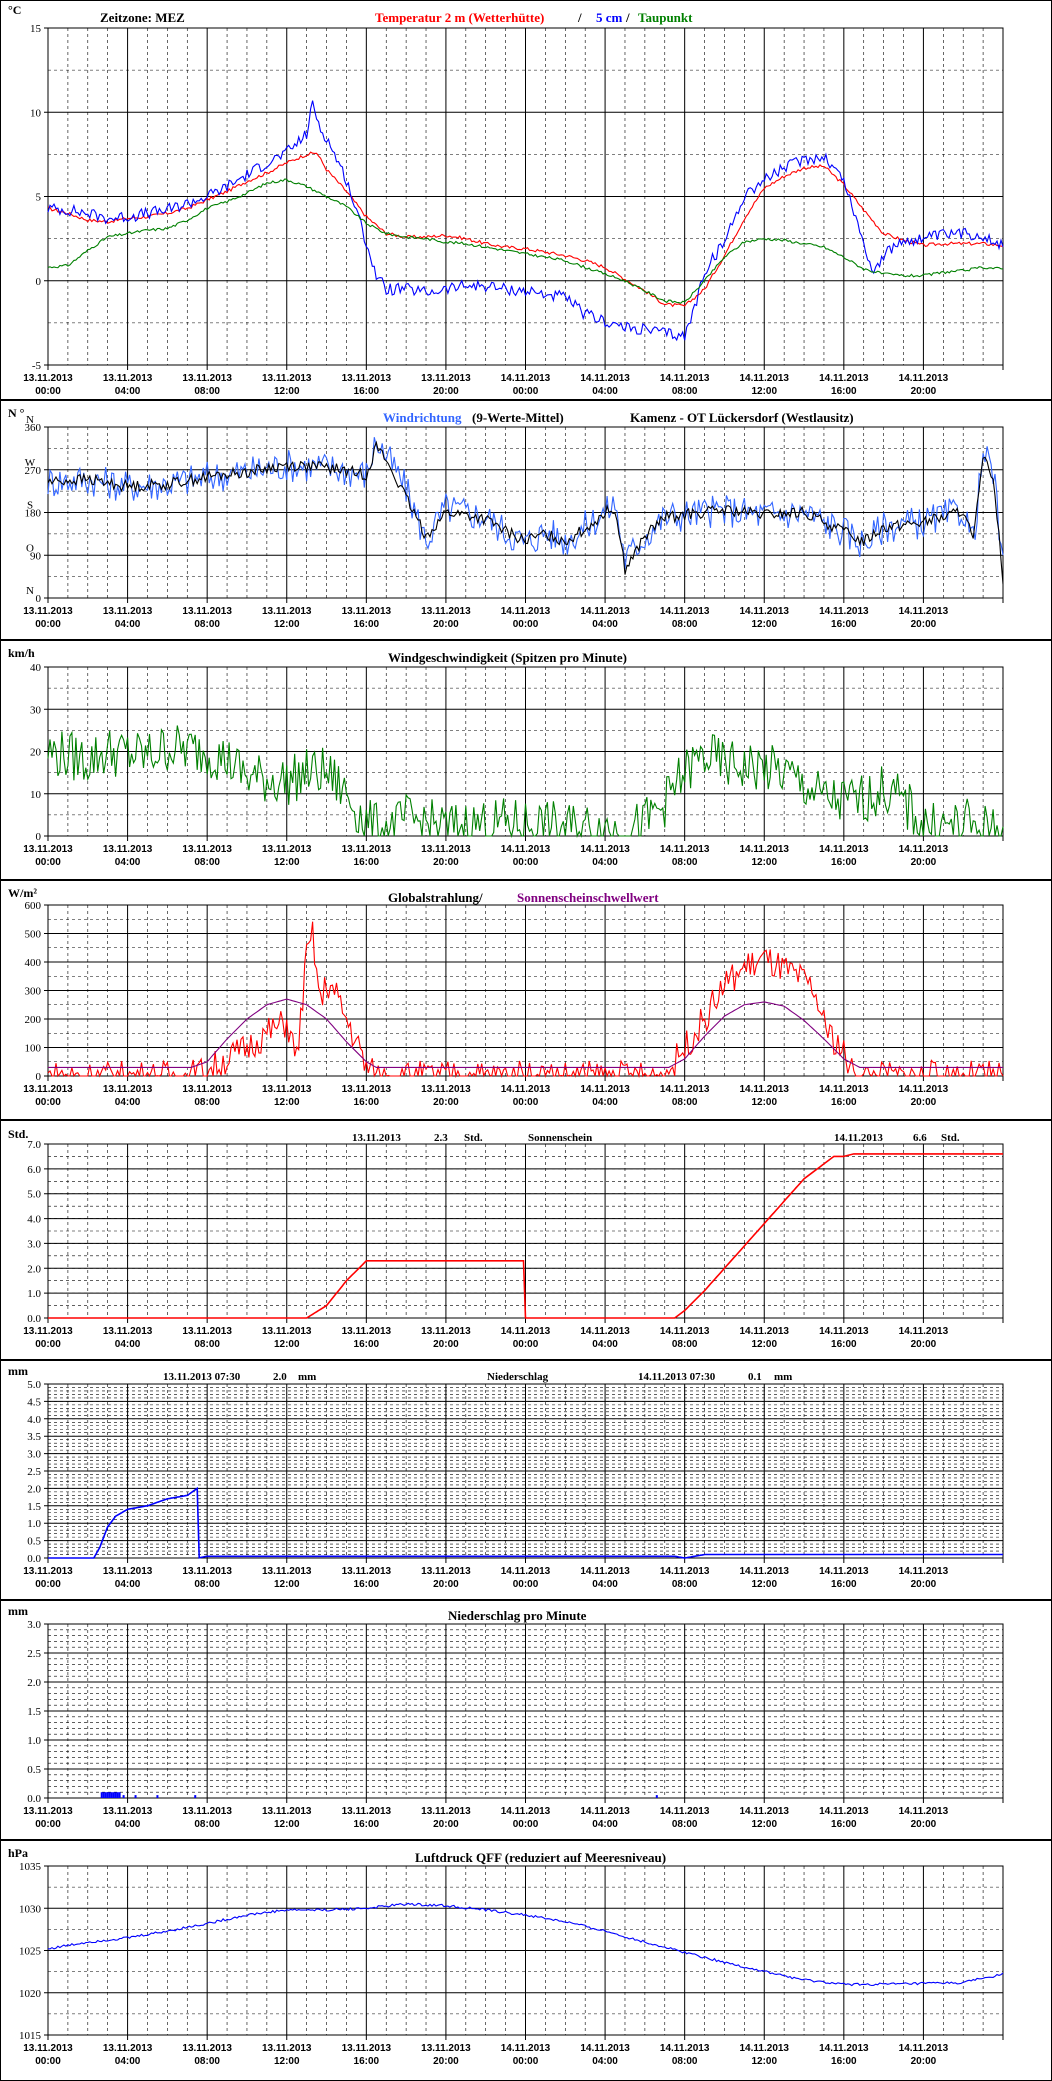  Describe the element at coordinates (33, 906) in the screenshot. I see `y-tick-label: 600` at that location.